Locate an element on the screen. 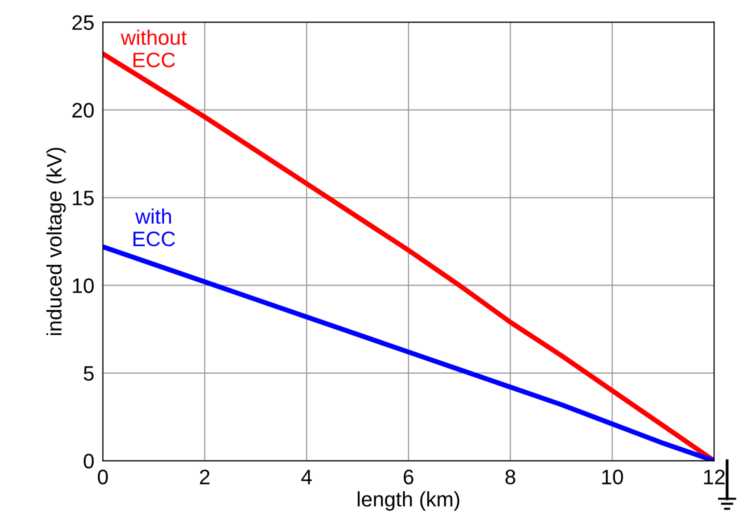  y-tick-label: 0 is located at coordinates (89, 461).